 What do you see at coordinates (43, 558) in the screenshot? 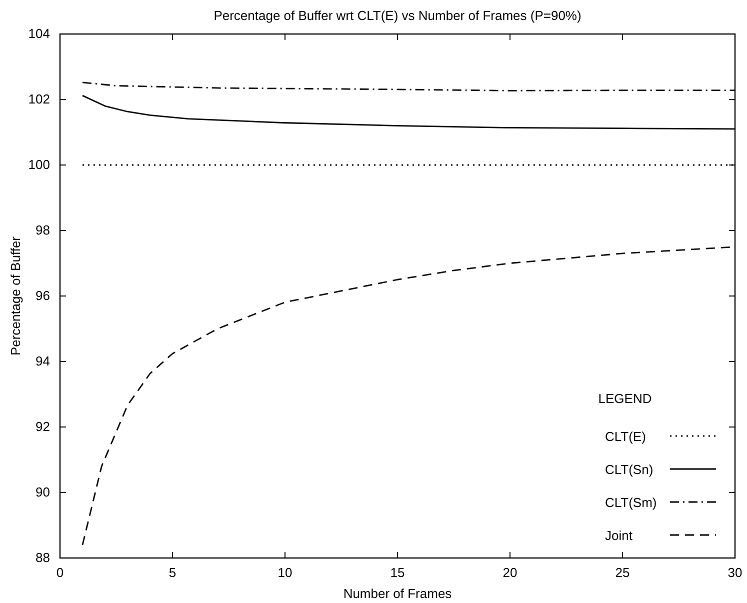
I see `y-tick-label: 88` at bounding box center [43, 558].